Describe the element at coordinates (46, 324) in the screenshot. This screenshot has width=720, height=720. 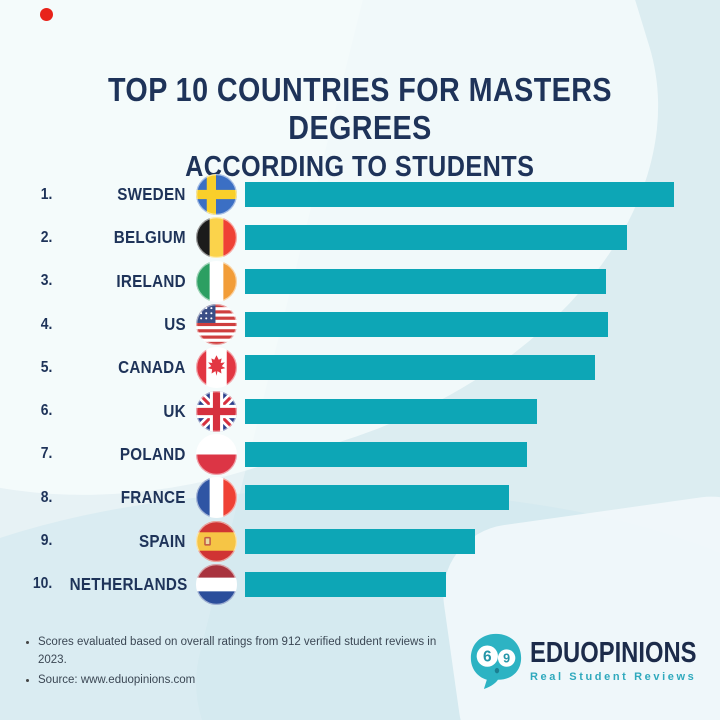
I see `rank-number: 4.` at that location.